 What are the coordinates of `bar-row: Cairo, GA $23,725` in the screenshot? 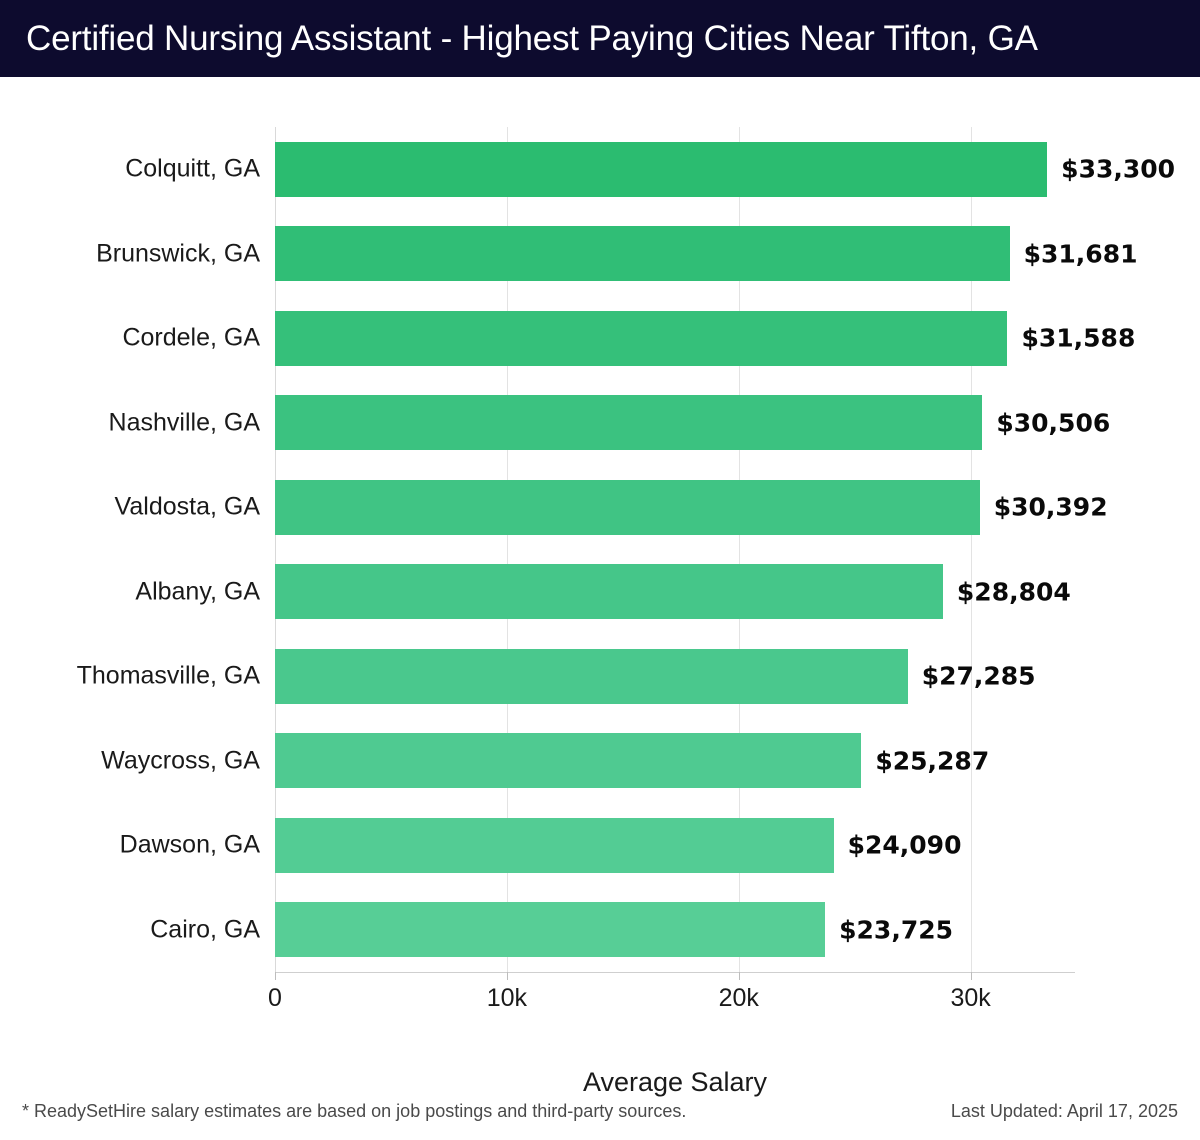 It's located at (612, 930).